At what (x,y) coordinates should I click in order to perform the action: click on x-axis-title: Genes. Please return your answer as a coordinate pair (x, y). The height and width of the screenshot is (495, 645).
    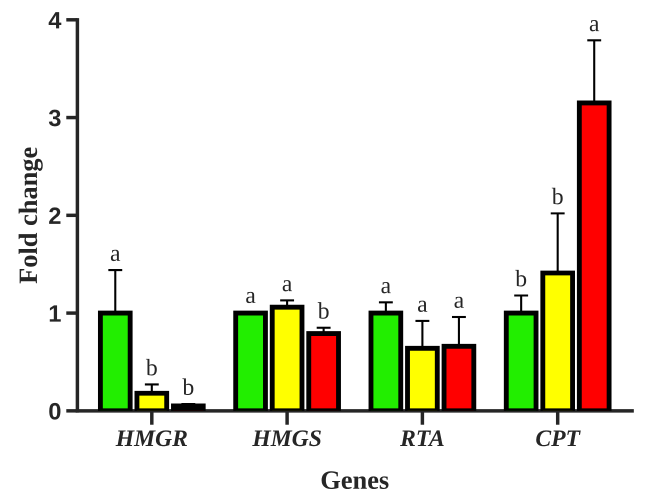
    Looking at the image, I should click on (355, 480).